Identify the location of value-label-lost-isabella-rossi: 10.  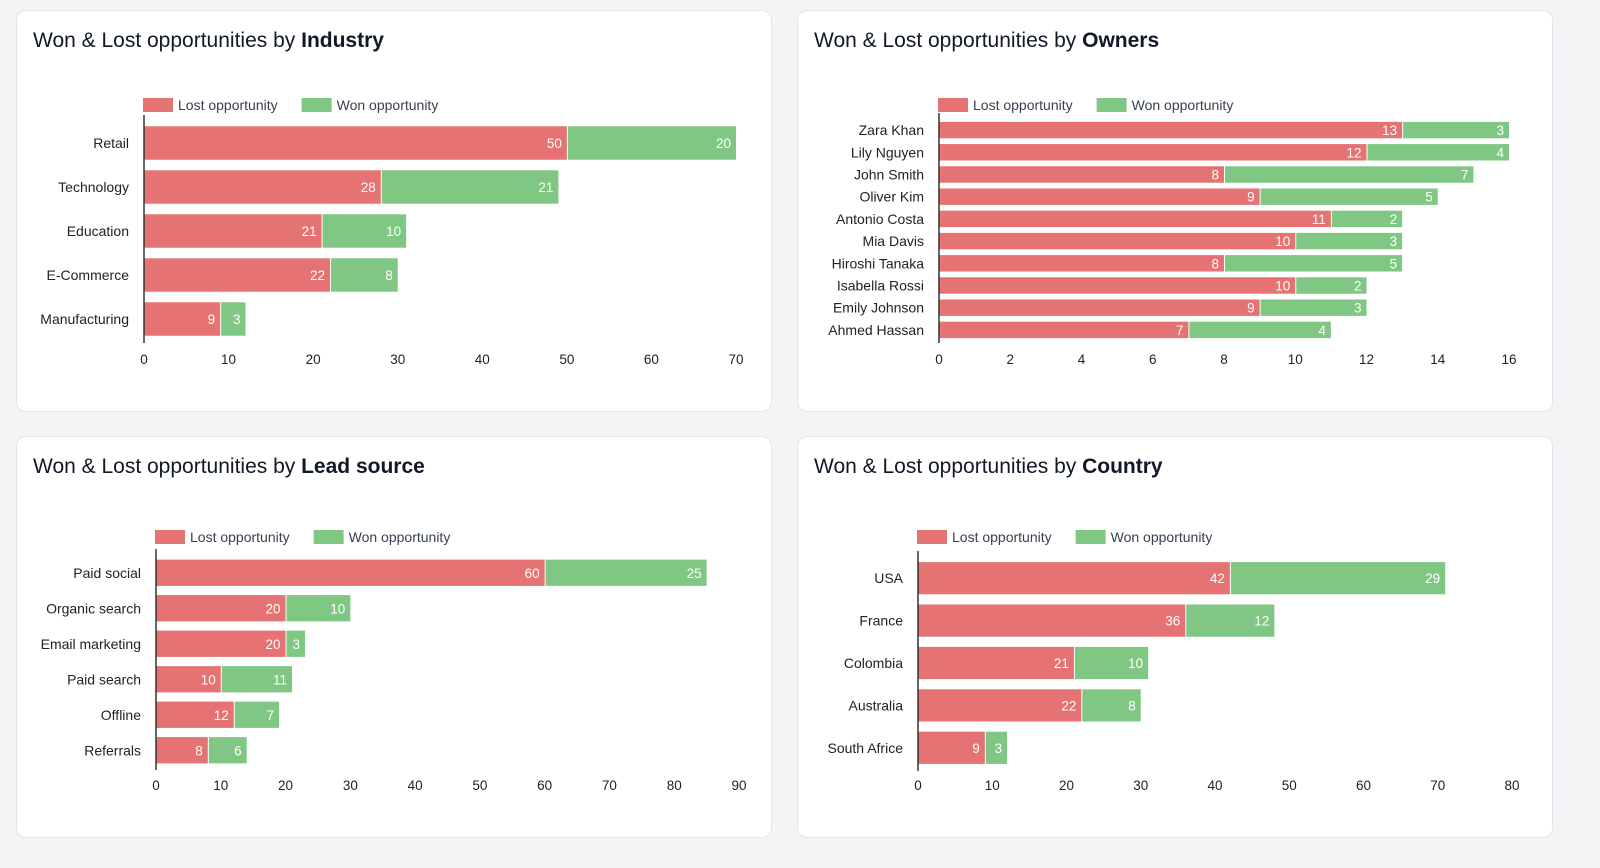
(1282, 286).